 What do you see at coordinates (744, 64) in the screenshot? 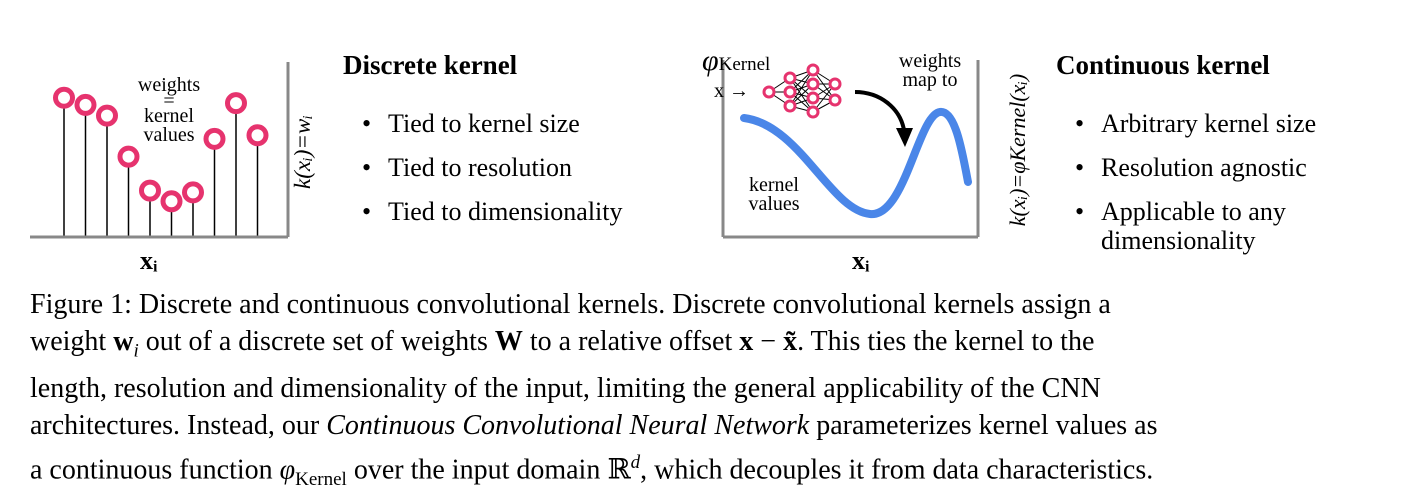
I see `phi-subscript: Kernel` at bounding box center [744, 64].